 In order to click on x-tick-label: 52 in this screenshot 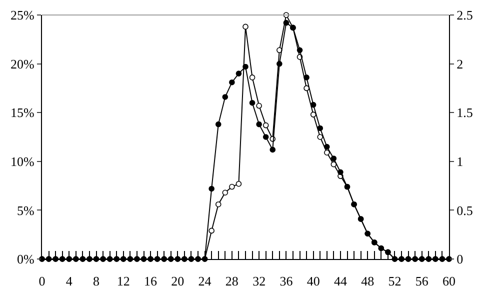, I will do `click(395, 281)`.